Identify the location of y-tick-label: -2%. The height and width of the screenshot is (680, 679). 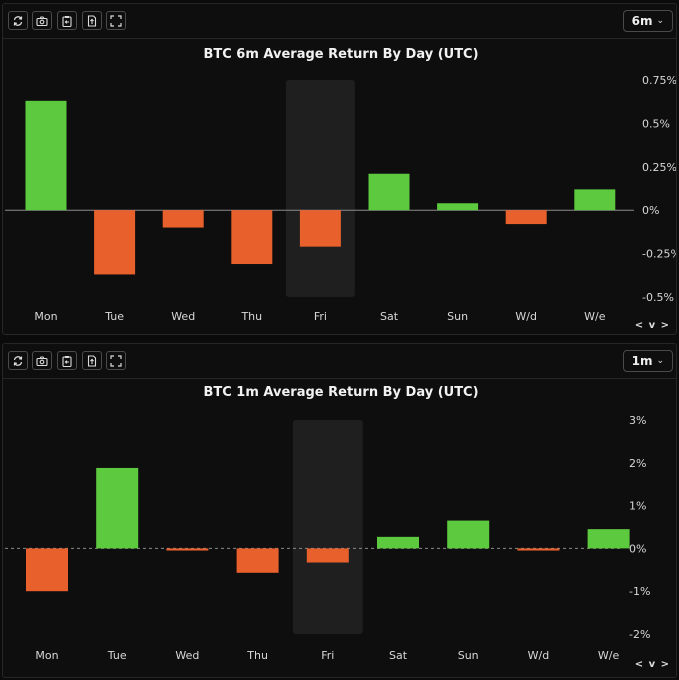
(639, 634).